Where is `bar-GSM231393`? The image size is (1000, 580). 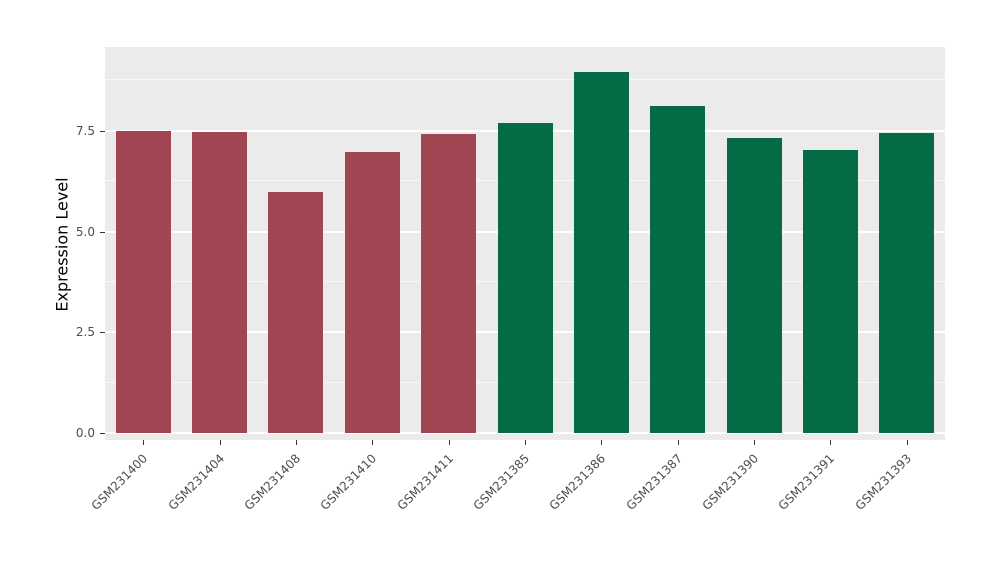
bar-GSM231393 is located at coordinates (906, 283).